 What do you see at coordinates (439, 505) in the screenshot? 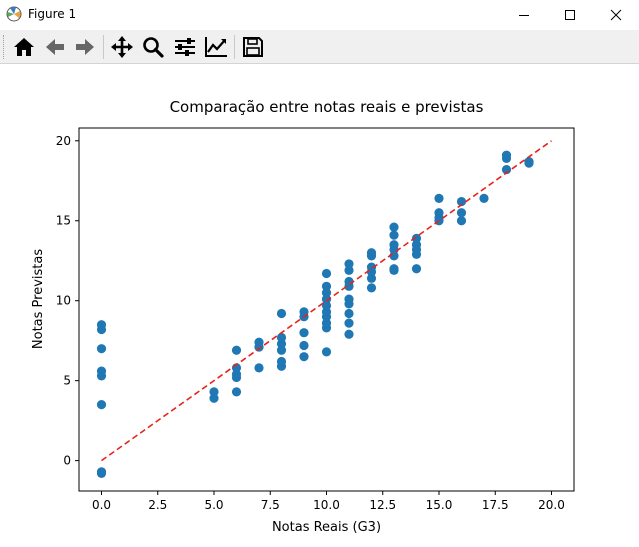
I see `x-tick-label: 15.0` at bounding box center [439, 505].